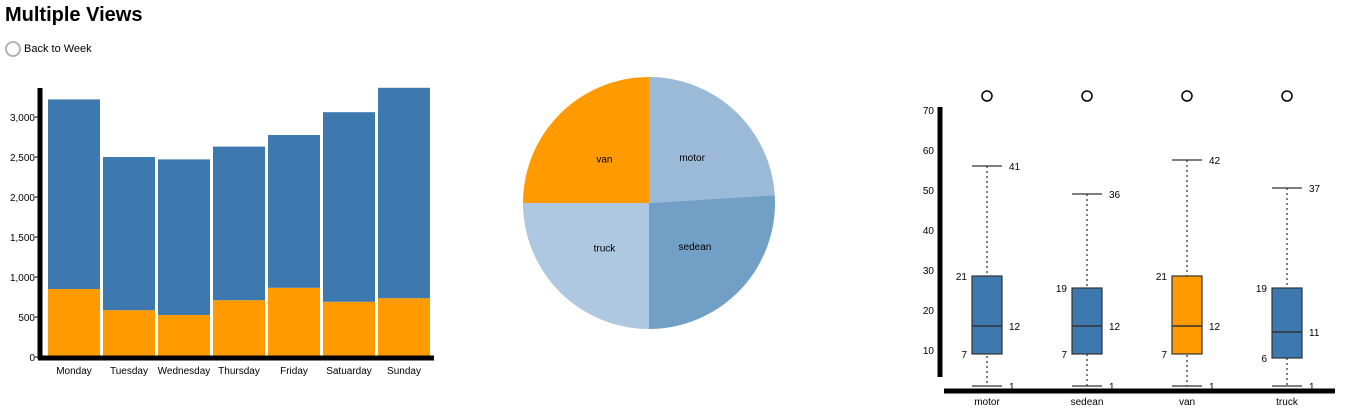  I want to click on x-tick-label: truck, so click(1287, 402).